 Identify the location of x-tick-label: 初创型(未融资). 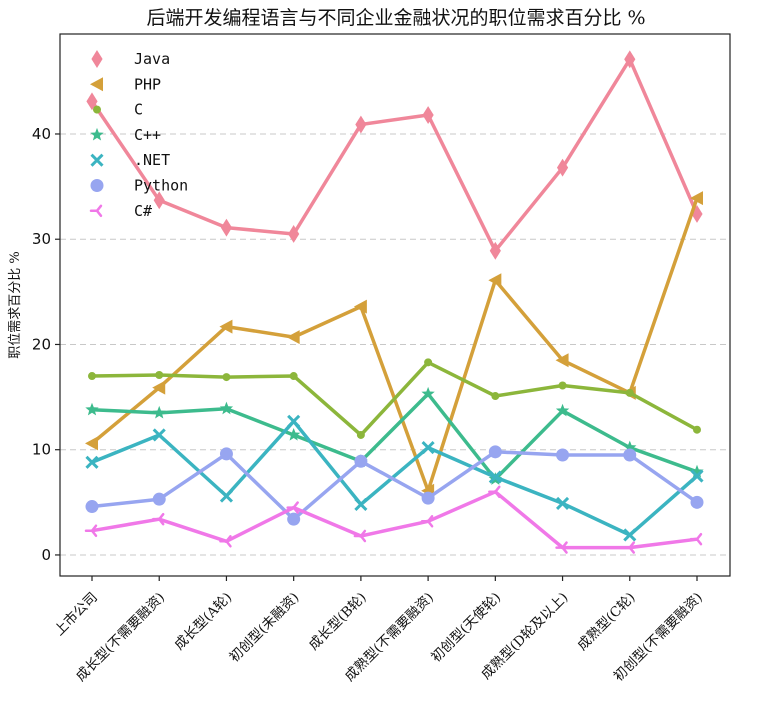
(264, 627).